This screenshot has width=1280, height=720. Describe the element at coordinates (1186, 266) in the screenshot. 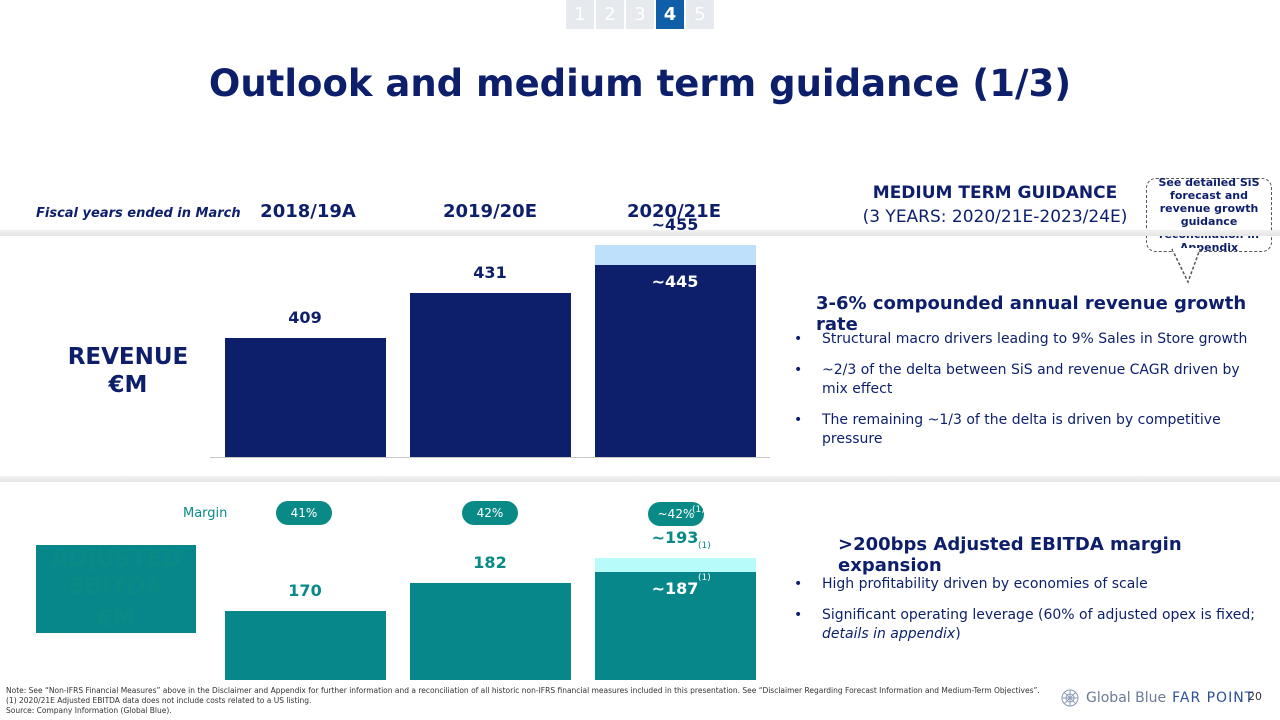

I see `callout-tail` at that location.